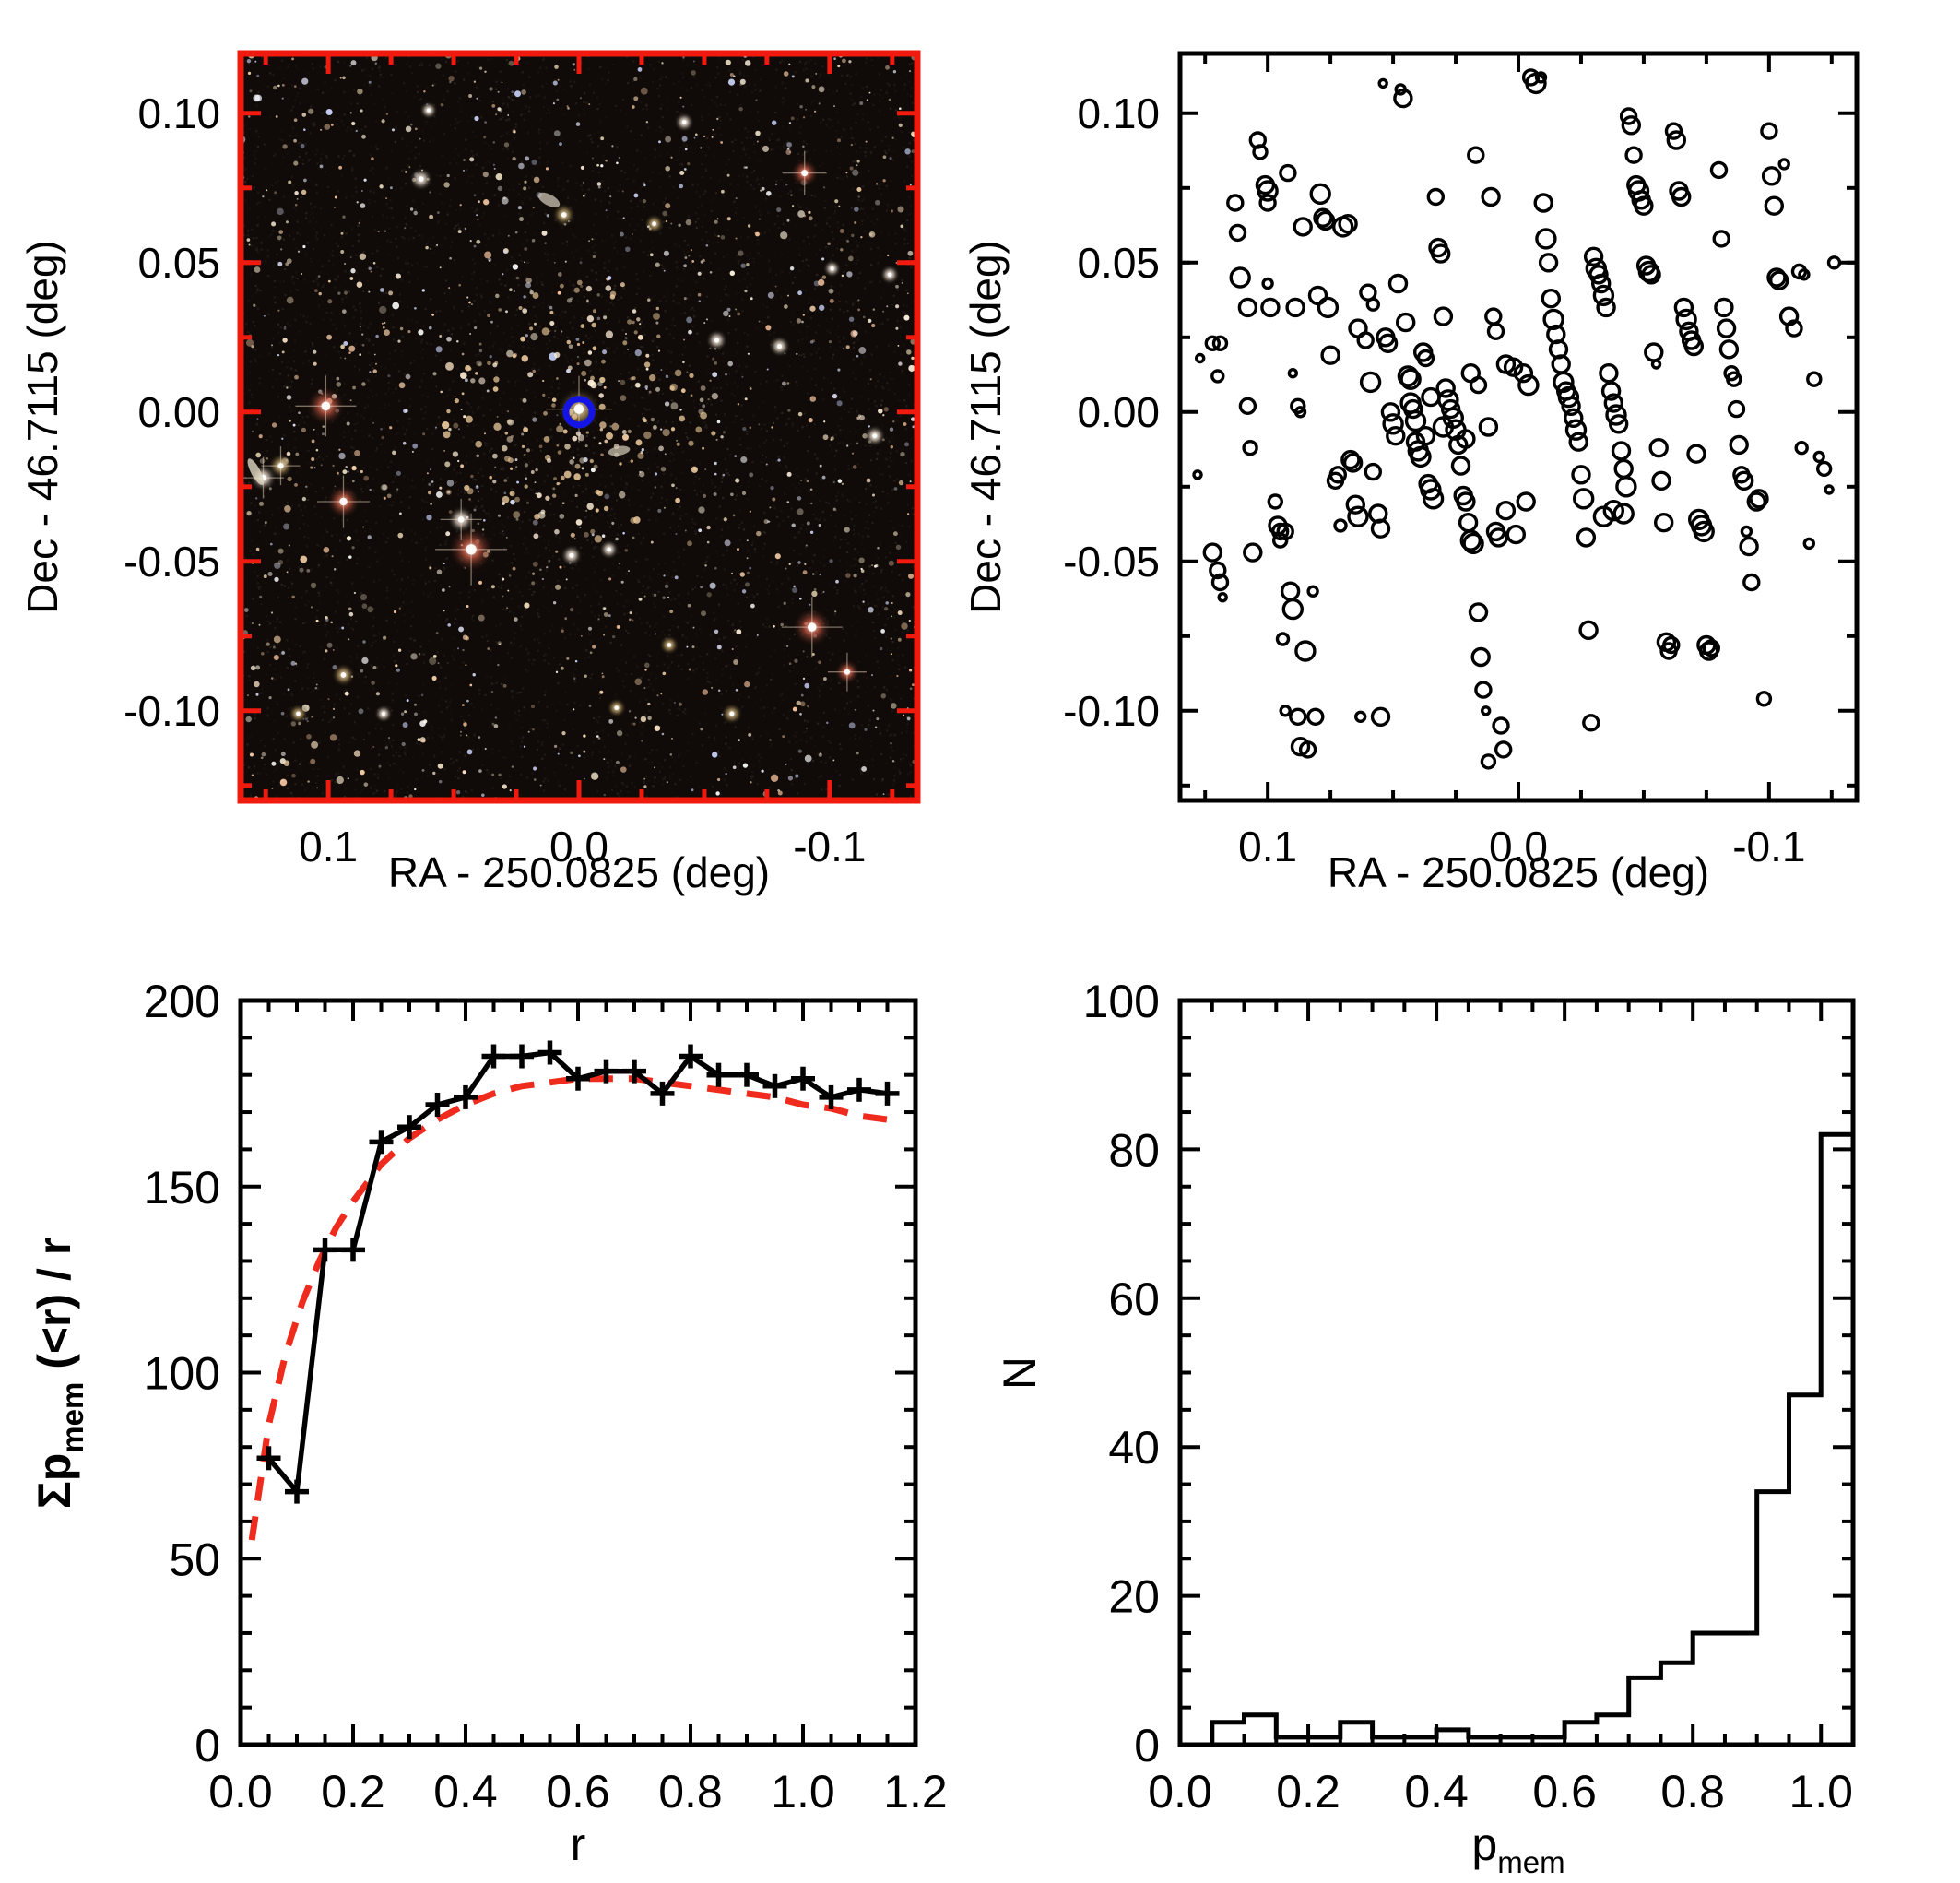 The image size is (1960, 1883). What do you see at coordinates (1111, 562) in the screenshot?
I see `tick-label: -0.05` at bounding box center [1111, 562].